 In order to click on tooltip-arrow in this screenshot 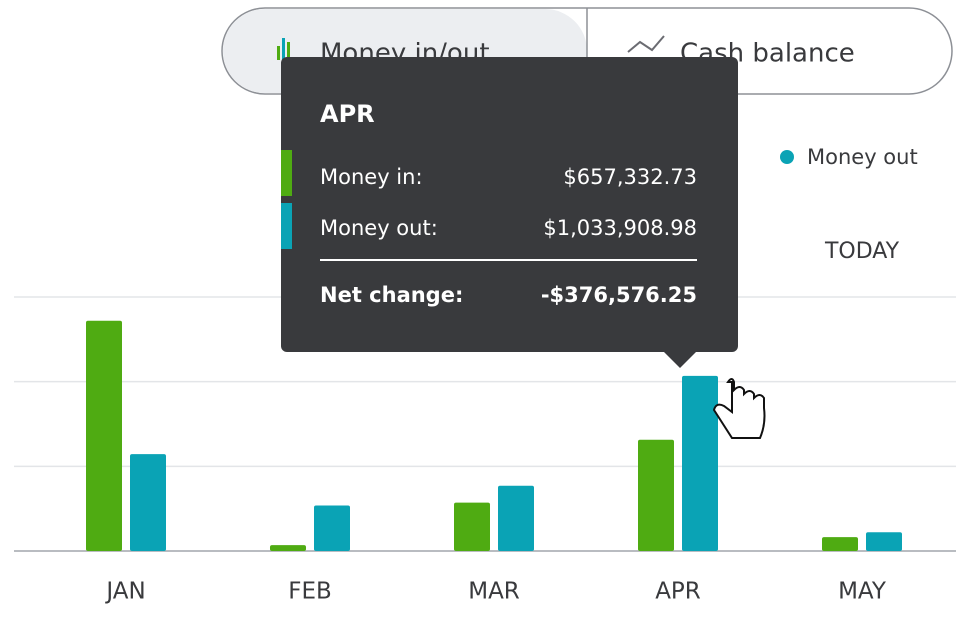, I will do `click(680, 360)`.